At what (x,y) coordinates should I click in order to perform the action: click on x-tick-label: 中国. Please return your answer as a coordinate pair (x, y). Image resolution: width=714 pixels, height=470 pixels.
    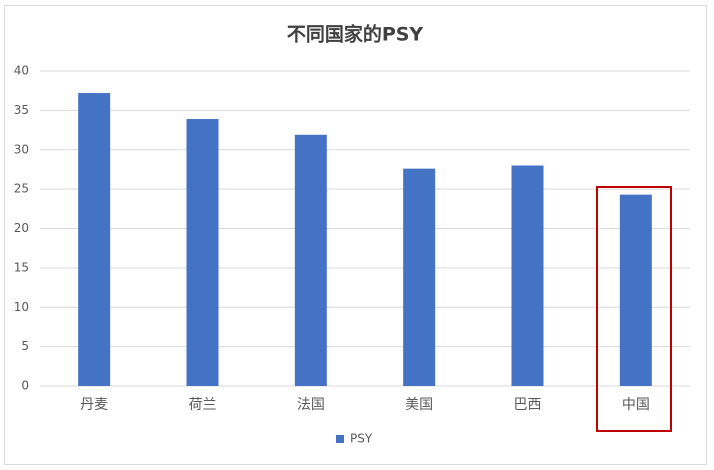
    Looking at the image, I should click on (636, 405).